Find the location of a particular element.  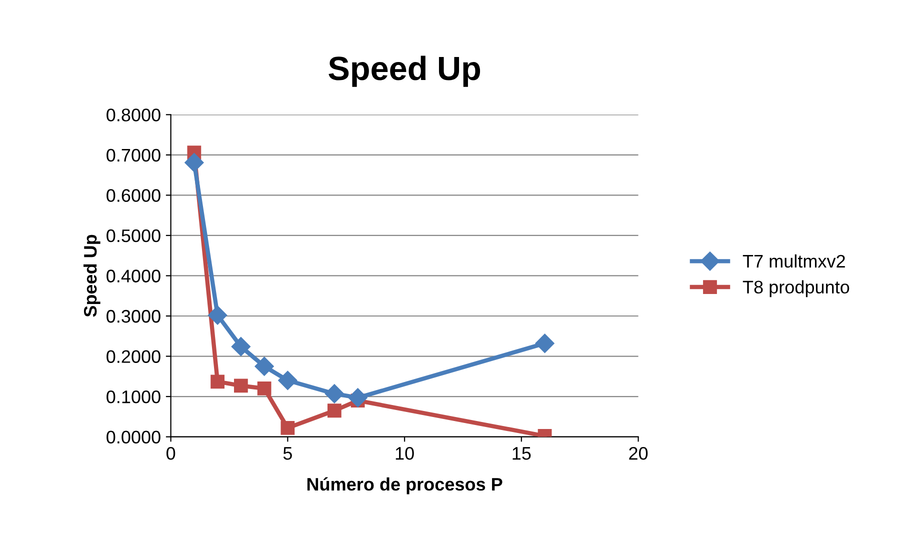

y-tick-label: 0.4000 is located at coordinates (133, 276).